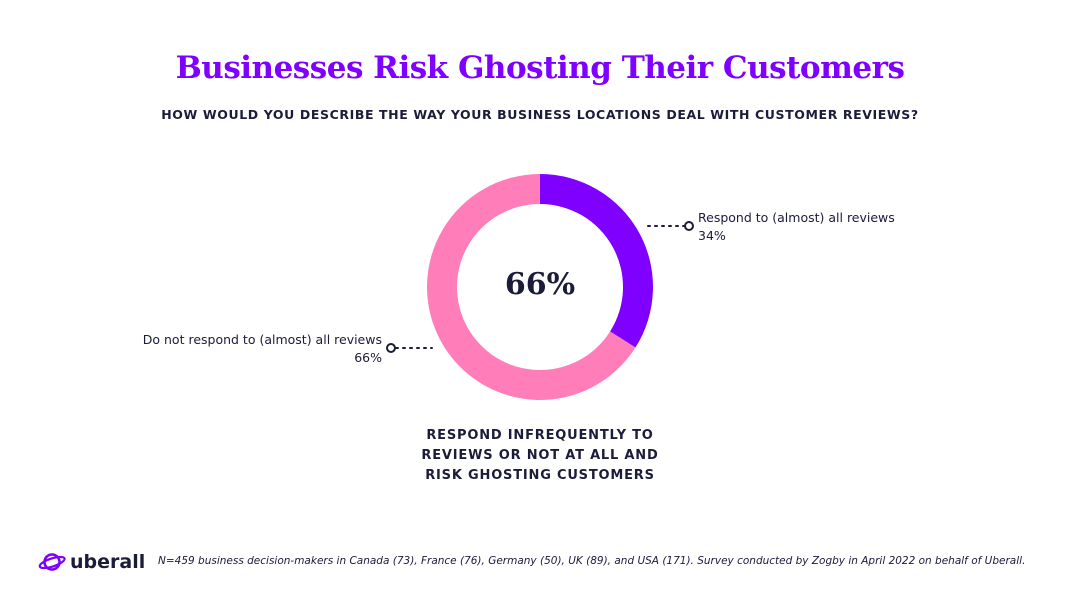 The height and width of the screenshot is (608, 1080). Describe the element at coordinates (368, 357) in the screenshot. I see `legend-value-not-respond: 66%` at that location.